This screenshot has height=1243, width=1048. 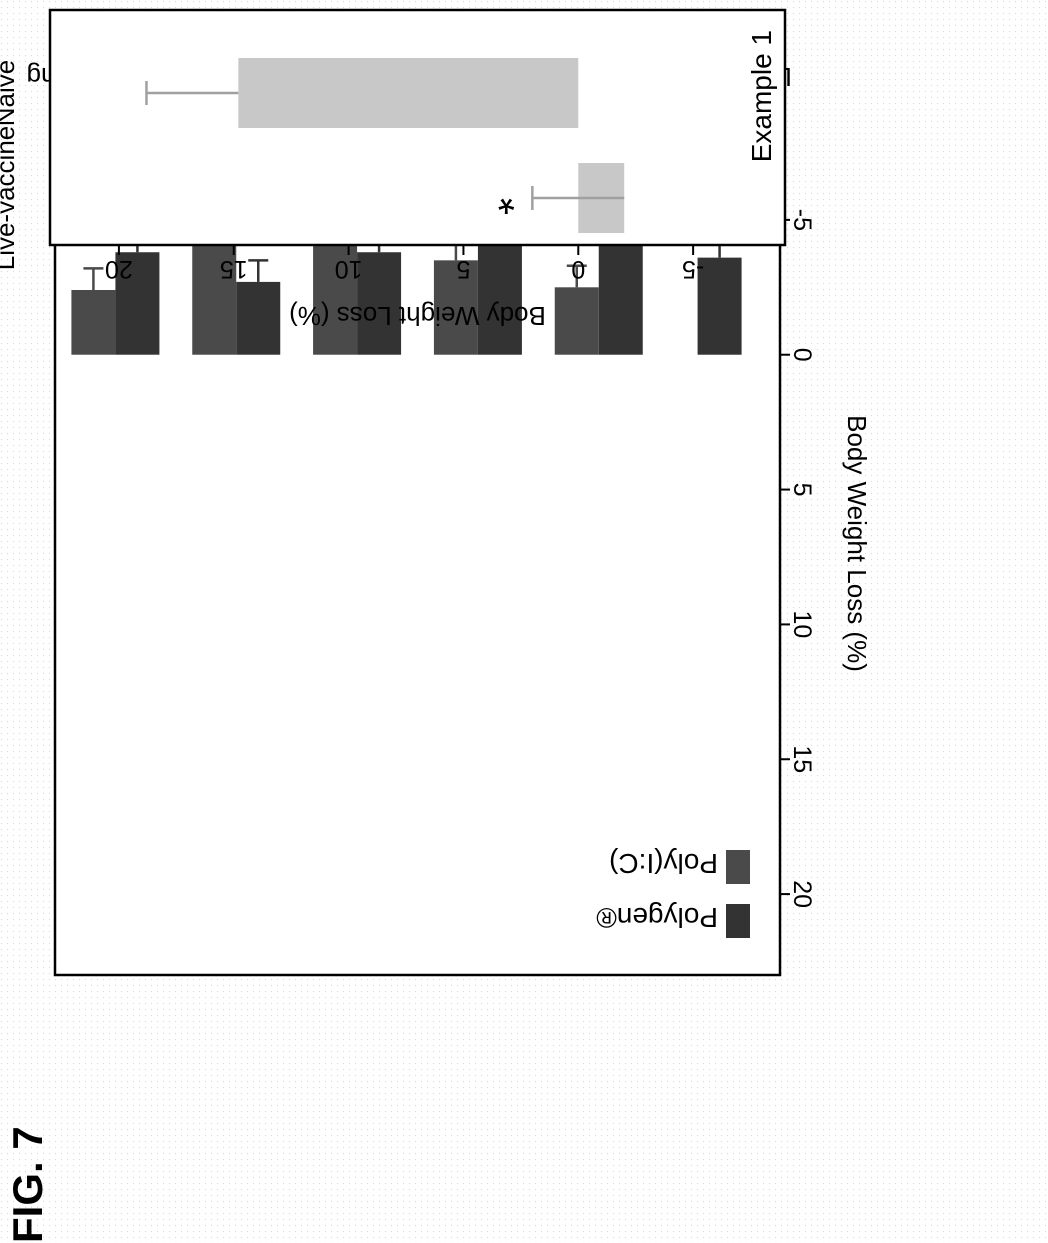 What do you see at coordinates (137, 303) in the screenshot?
I see `main-bar-polygen-peptides-0-1-ng` at bounding box center [137, 303].